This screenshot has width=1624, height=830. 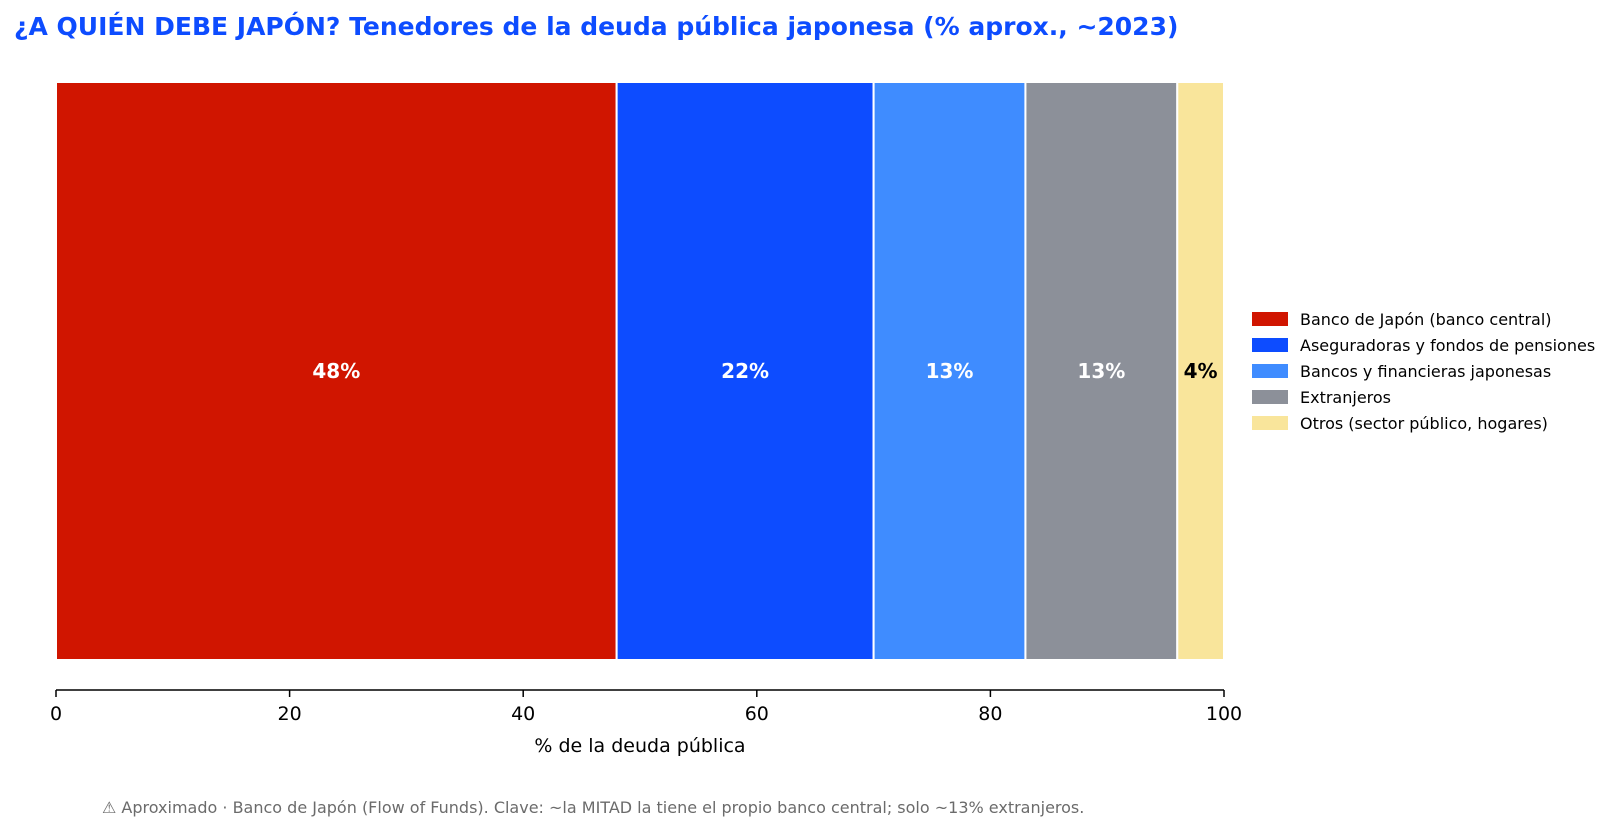 I want to click on legend-label-5: Otros (sector público, hogares), so click(x=1424, y=423).